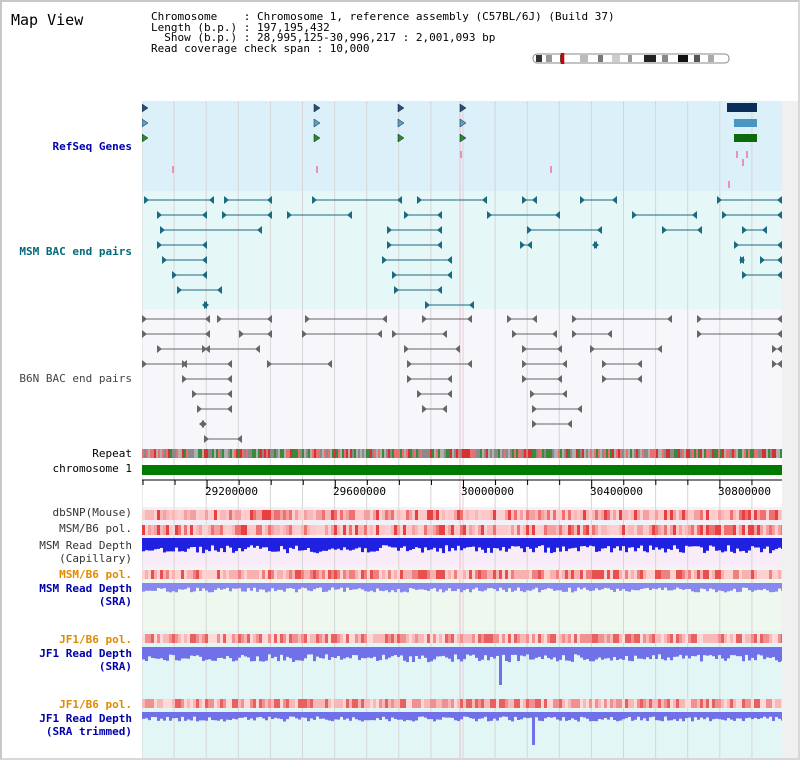  Describe the element at coordinates (75, 251) in the screenshot. I see `track-label-msm-bac: MSM BAC end pairs` at that location.